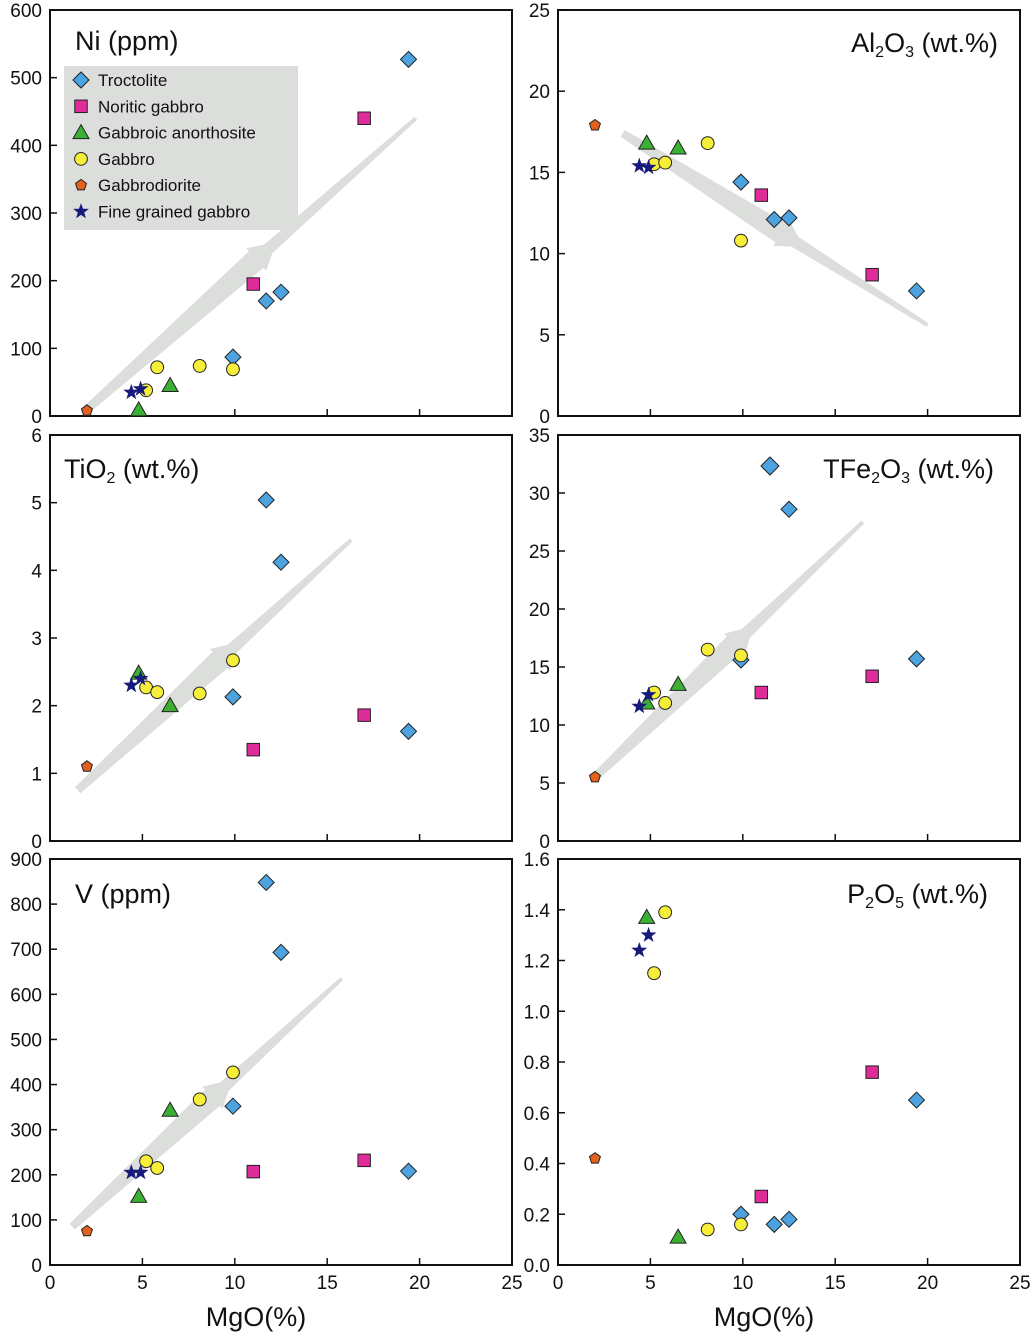 This screenshot has width=1033, height=1333. I want to click on tio2-trend-arrow, so click(214, 666).